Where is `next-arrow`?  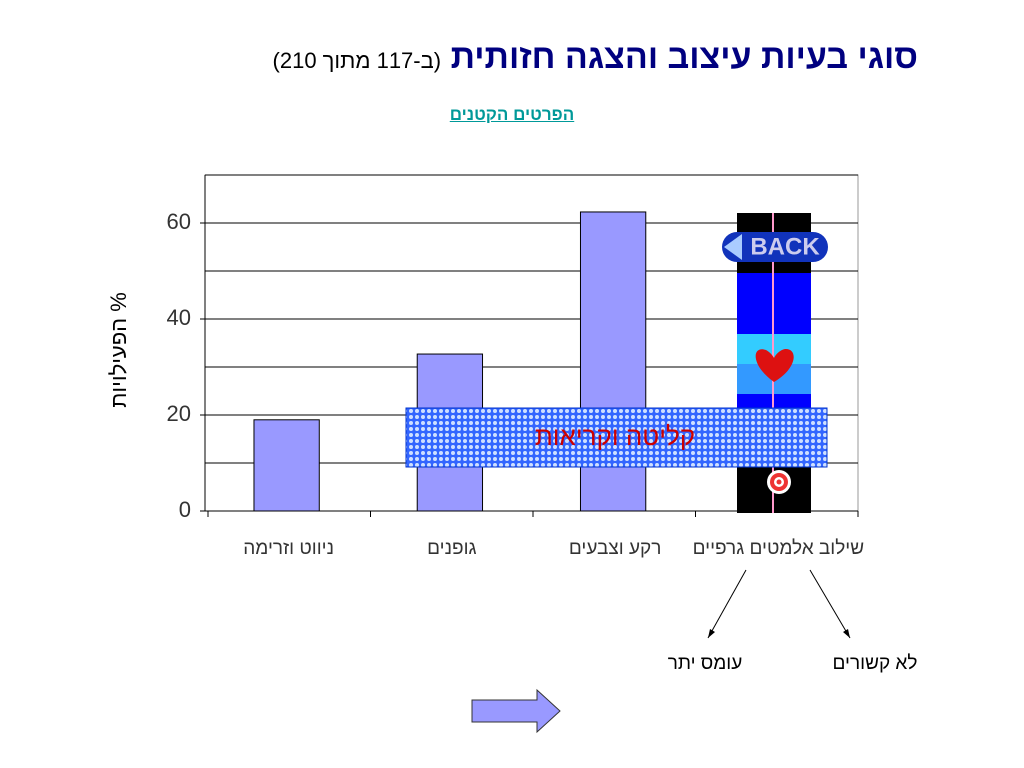 next-arrow is located at coordinates (516, 711).